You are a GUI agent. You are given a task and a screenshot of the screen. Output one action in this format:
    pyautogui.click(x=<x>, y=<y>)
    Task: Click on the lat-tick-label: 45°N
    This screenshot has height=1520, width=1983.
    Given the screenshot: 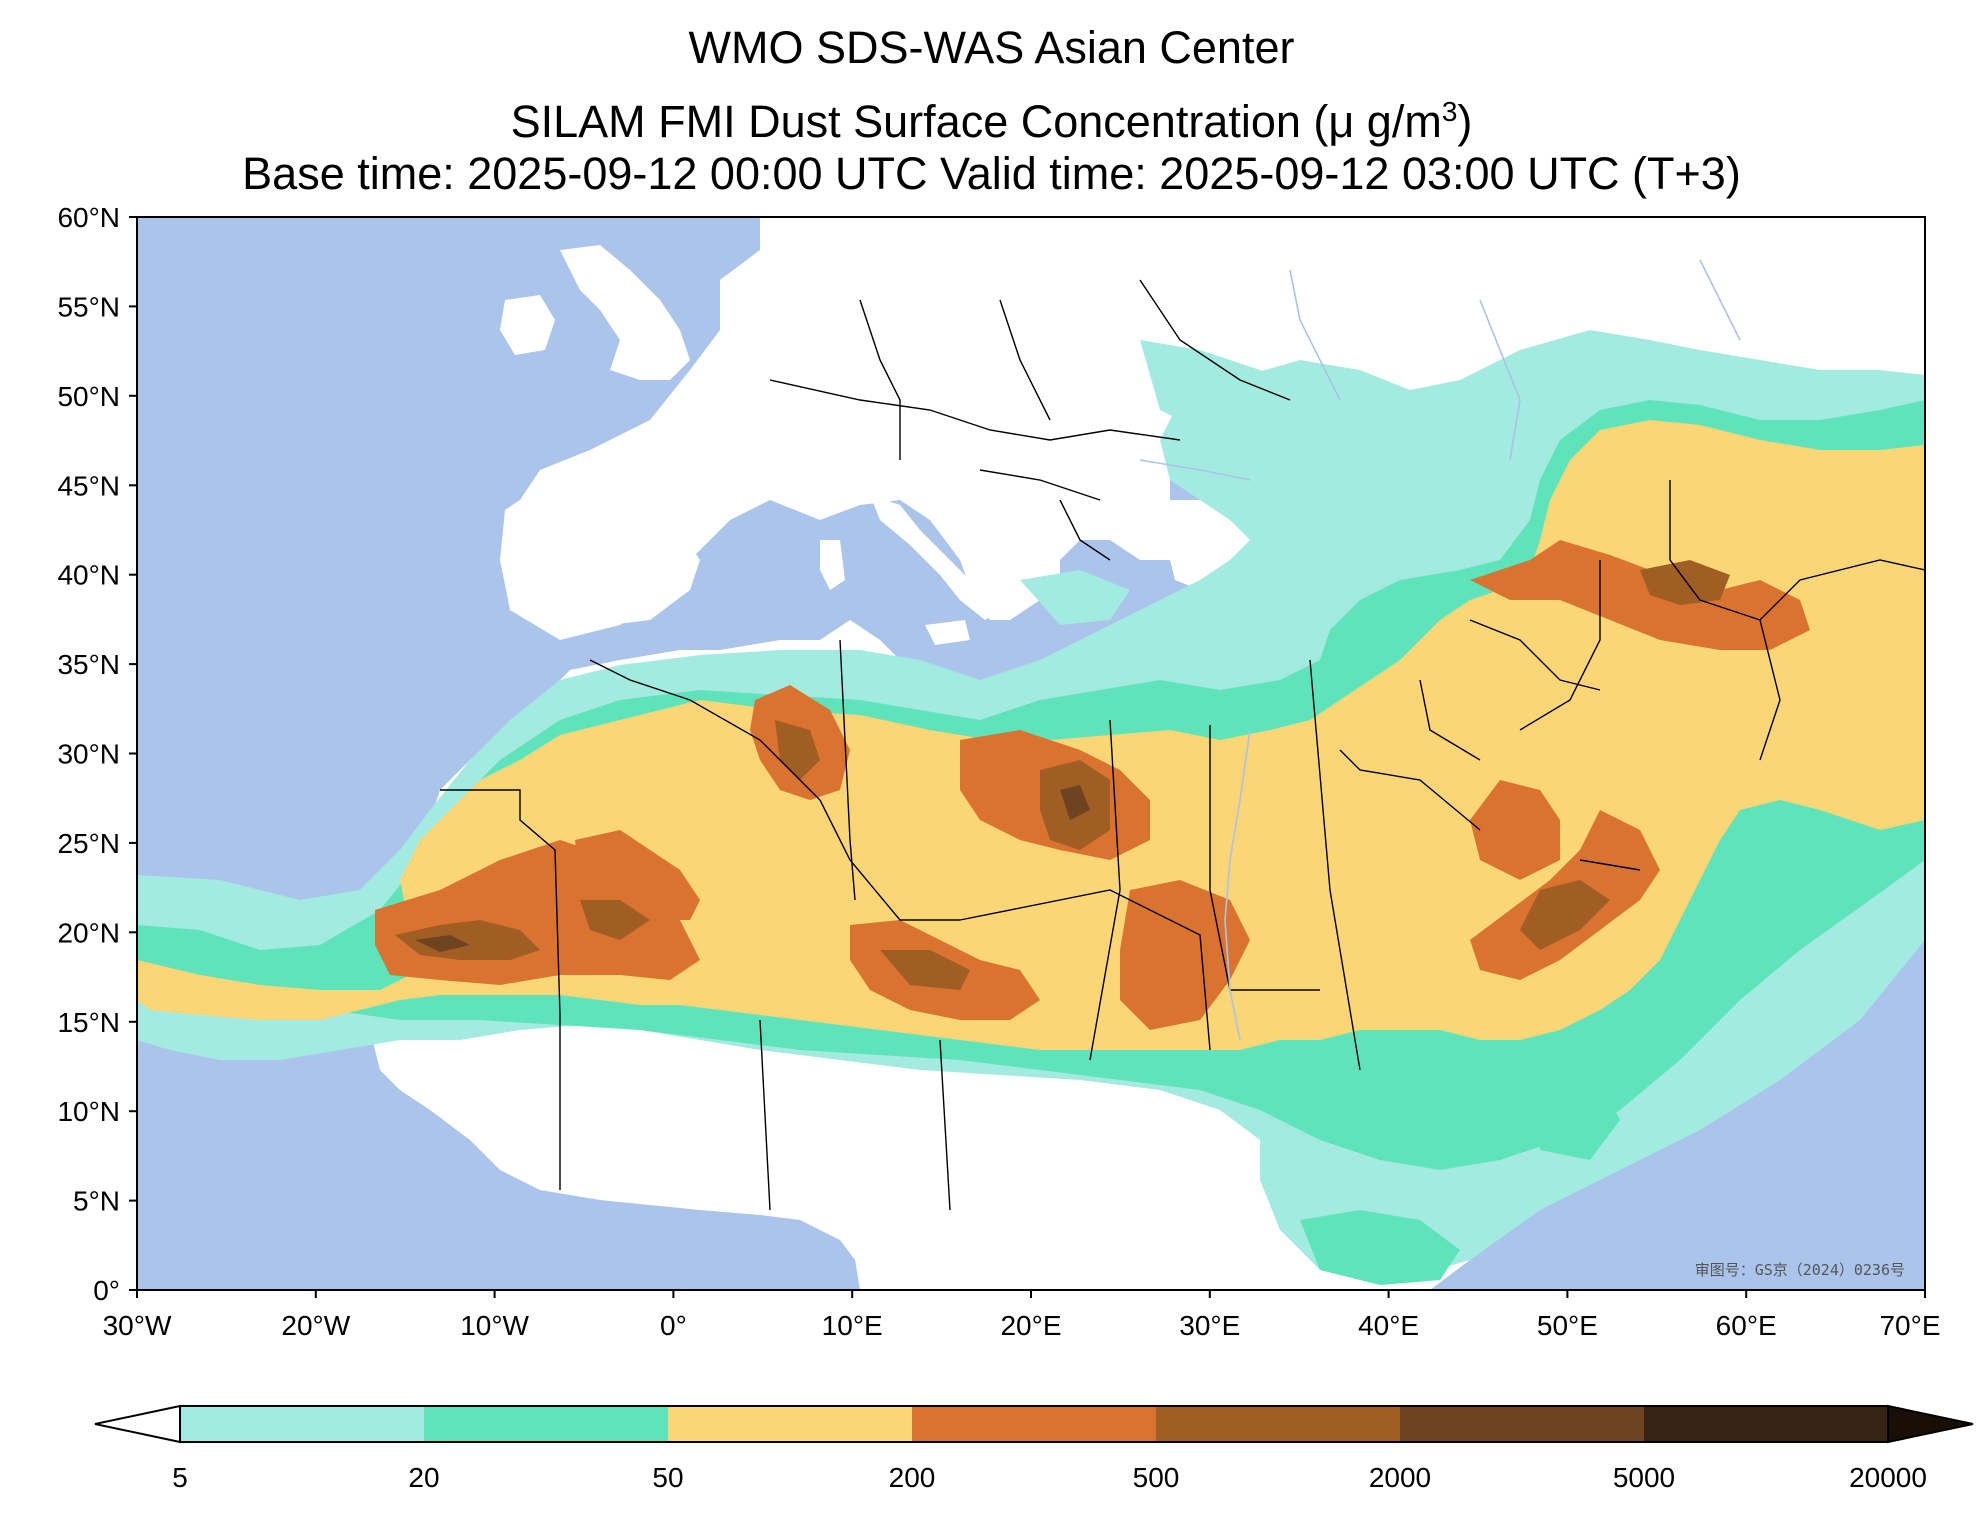 What is the action you would take?
    pyautogui.click(x=88, y=485)
    